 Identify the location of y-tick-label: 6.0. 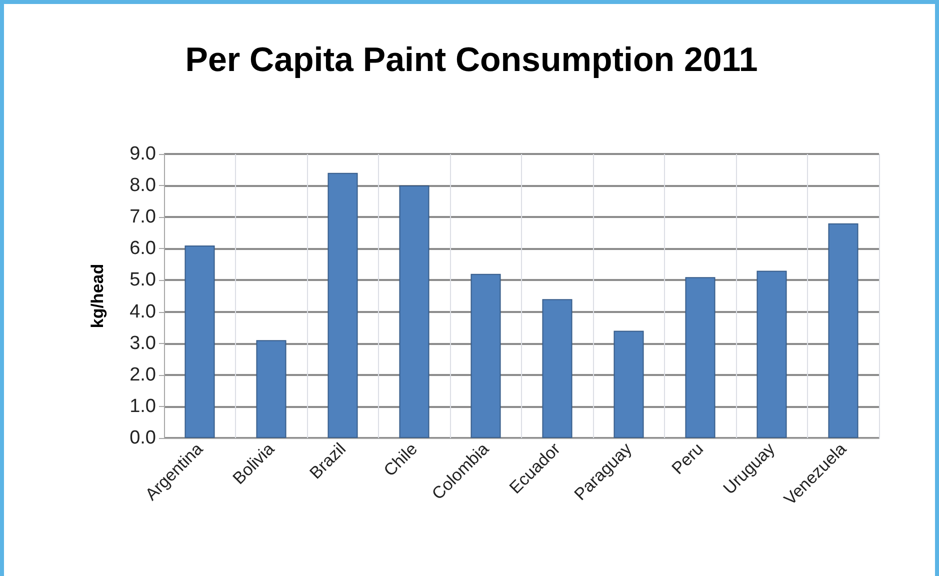
(143, 249).